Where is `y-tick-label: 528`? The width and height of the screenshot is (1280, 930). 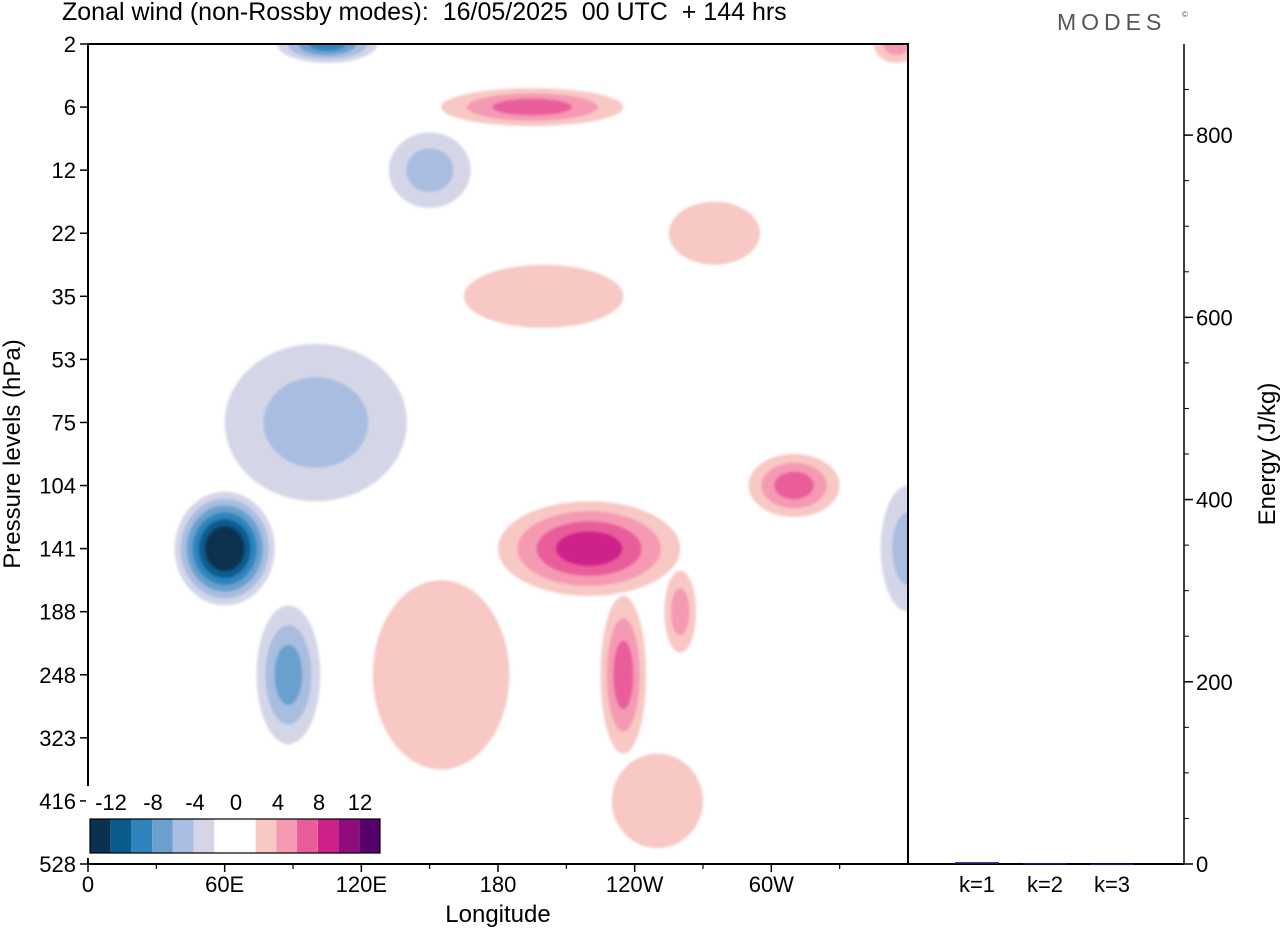
y-tick-label: 528 is located at coordinates (57, 864).